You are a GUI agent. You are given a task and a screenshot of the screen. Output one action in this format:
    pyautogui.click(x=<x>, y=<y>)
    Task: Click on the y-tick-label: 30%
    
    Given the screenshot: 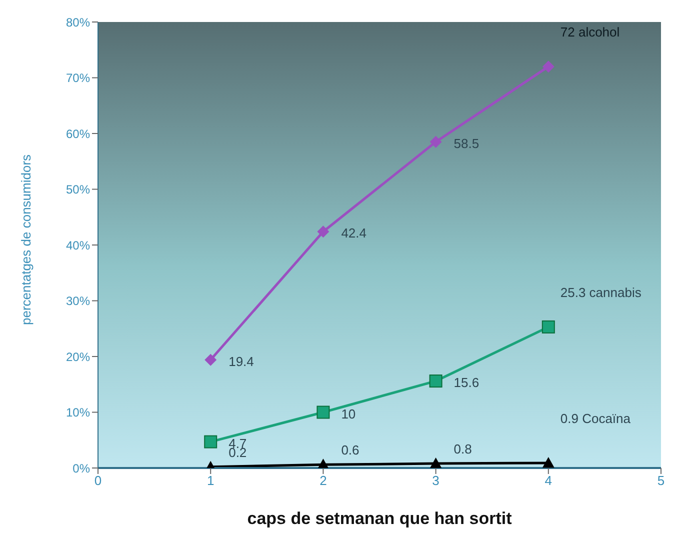 What is the action you would take?
    pyautogui.click(x=78, y=301)
    